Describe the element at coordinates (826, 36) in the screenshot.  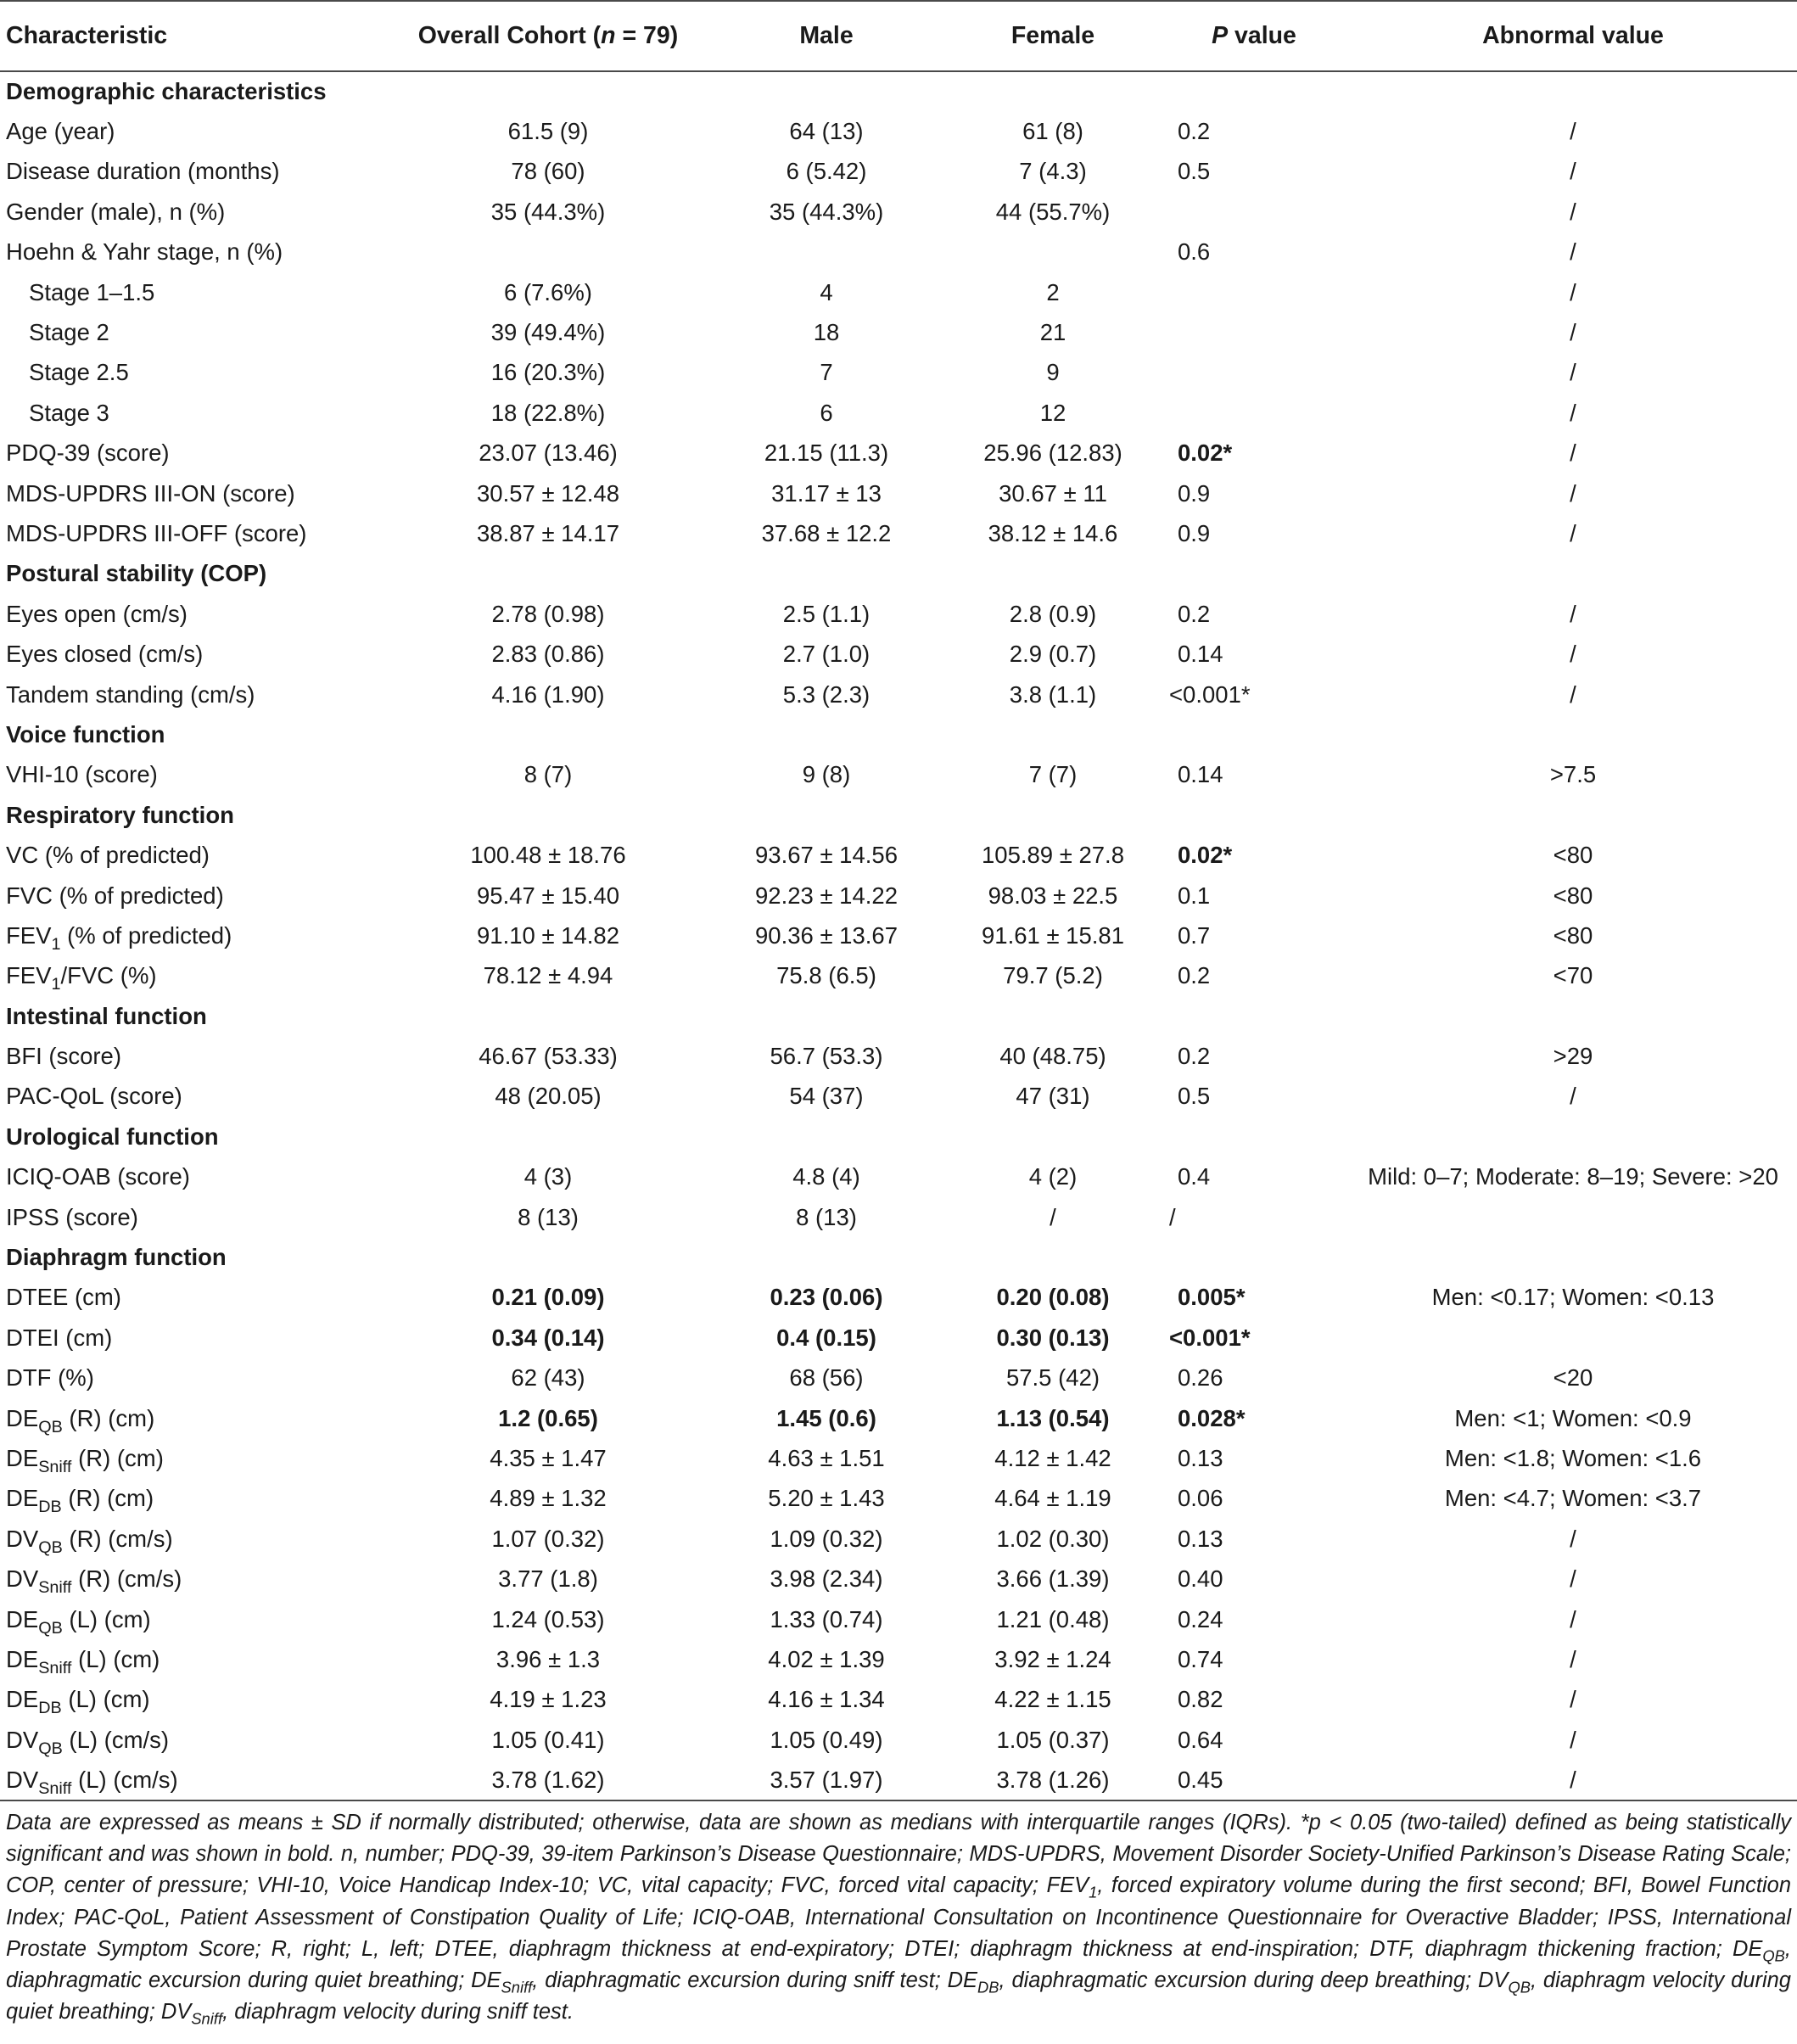
I see `header-male: Male` at that location.